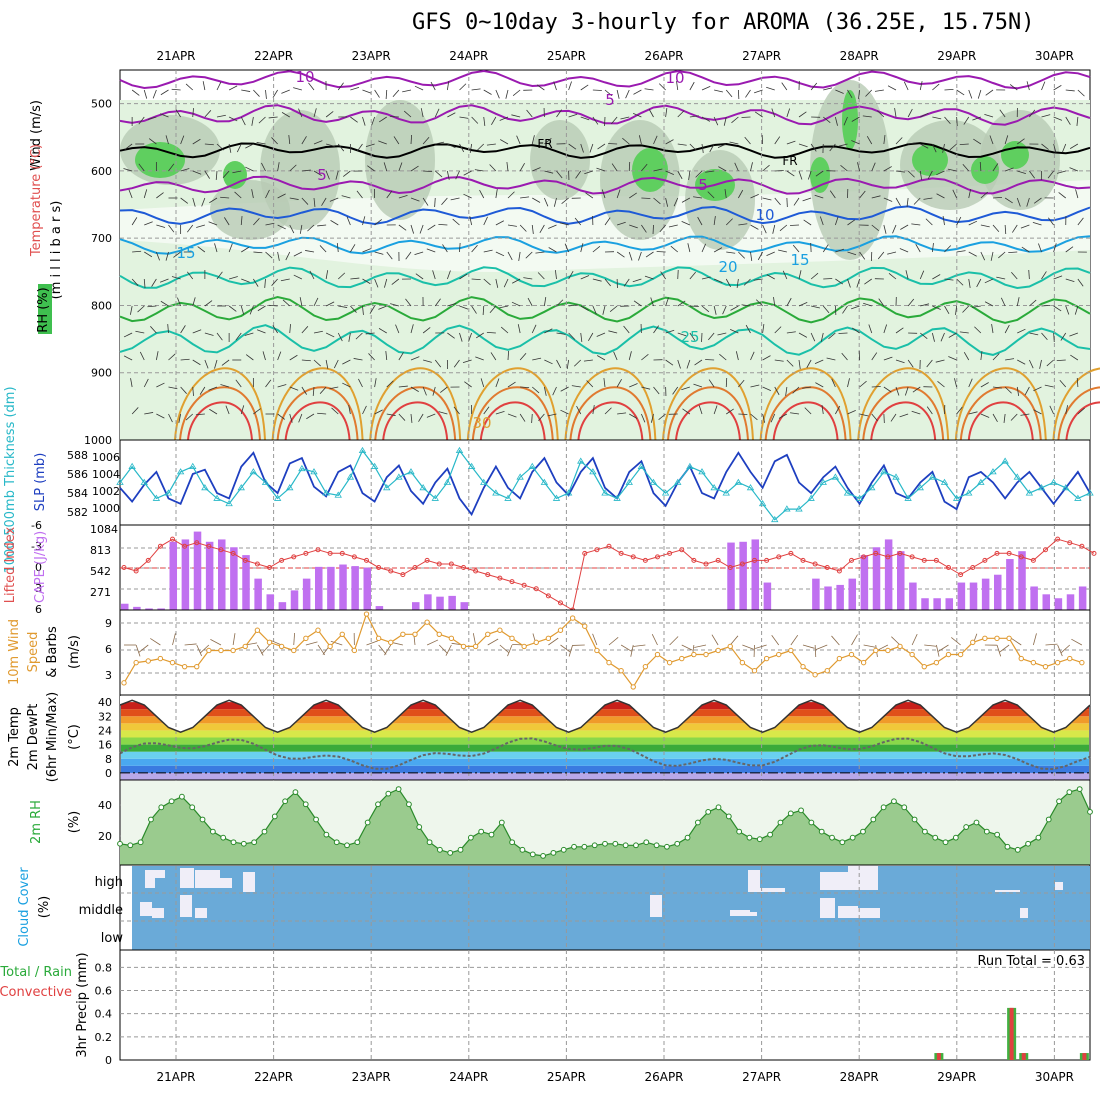 Image resolution: width=1100 pixels, height=1100 pixels. Describe the element at coordinates (101, 910) in the screenshot. I see `cloud-level-middle: middle` at that location.